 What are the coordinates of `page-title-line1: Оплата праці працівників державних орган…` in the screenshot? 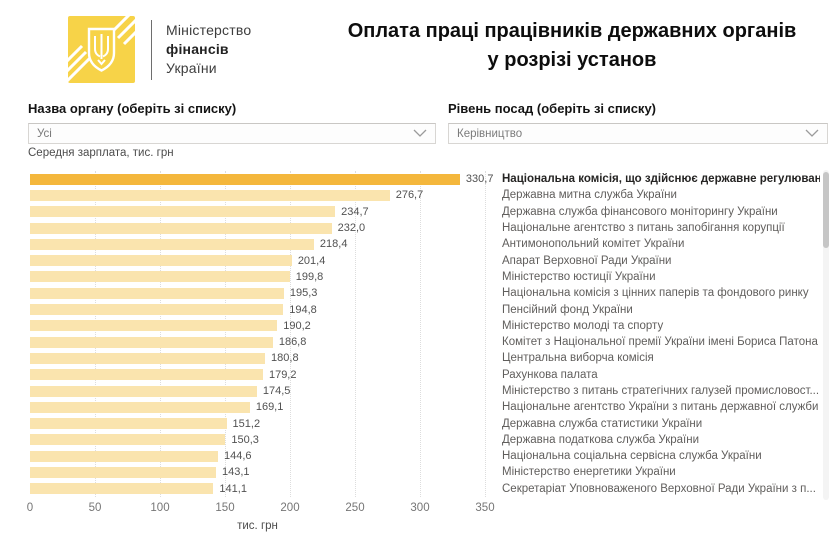 It's located at (572, 31).